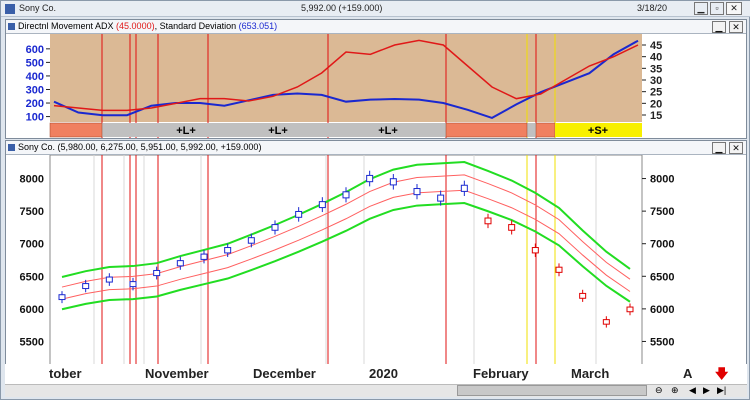 The height and width of the screenshot is (400, 750). I want to click on right-tick-label: 35, so click(656, 69).